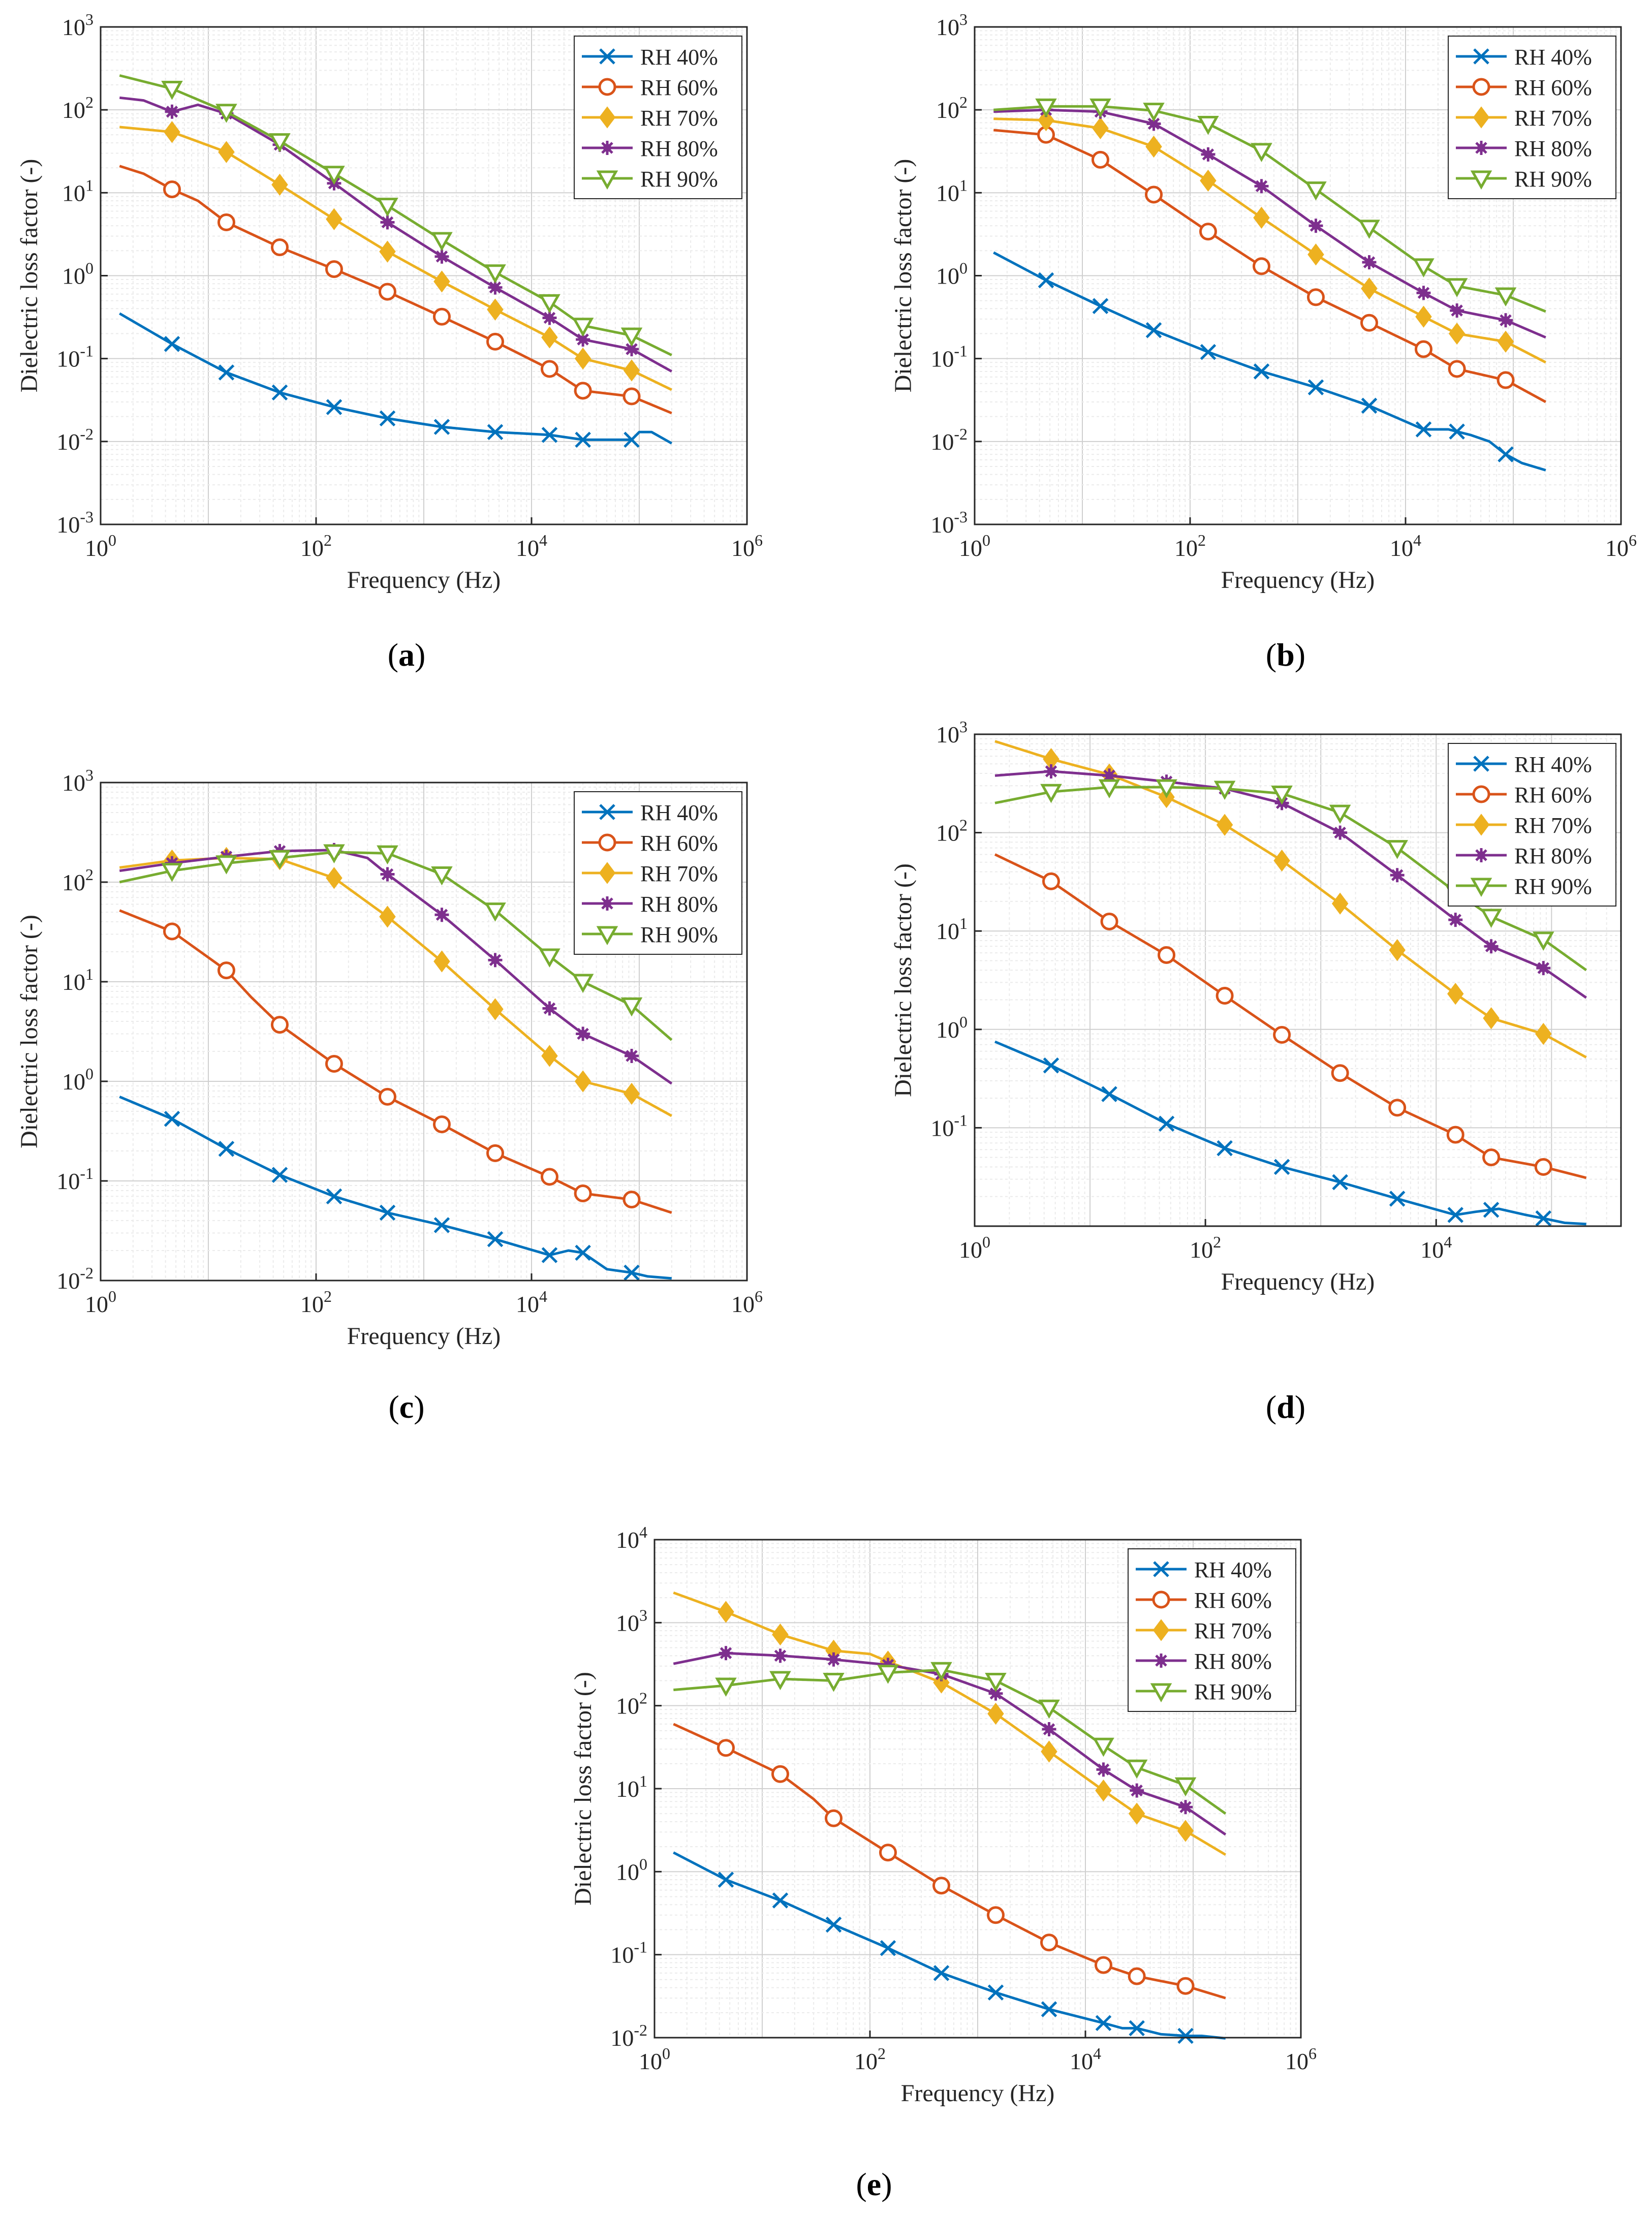 This screenshot has width=1652, height=2215. What do you see at coordinates (1301, 2059) in the screenshot?
I see `x-tick-label: 10⁶` at bounding box center [1301, 2059].